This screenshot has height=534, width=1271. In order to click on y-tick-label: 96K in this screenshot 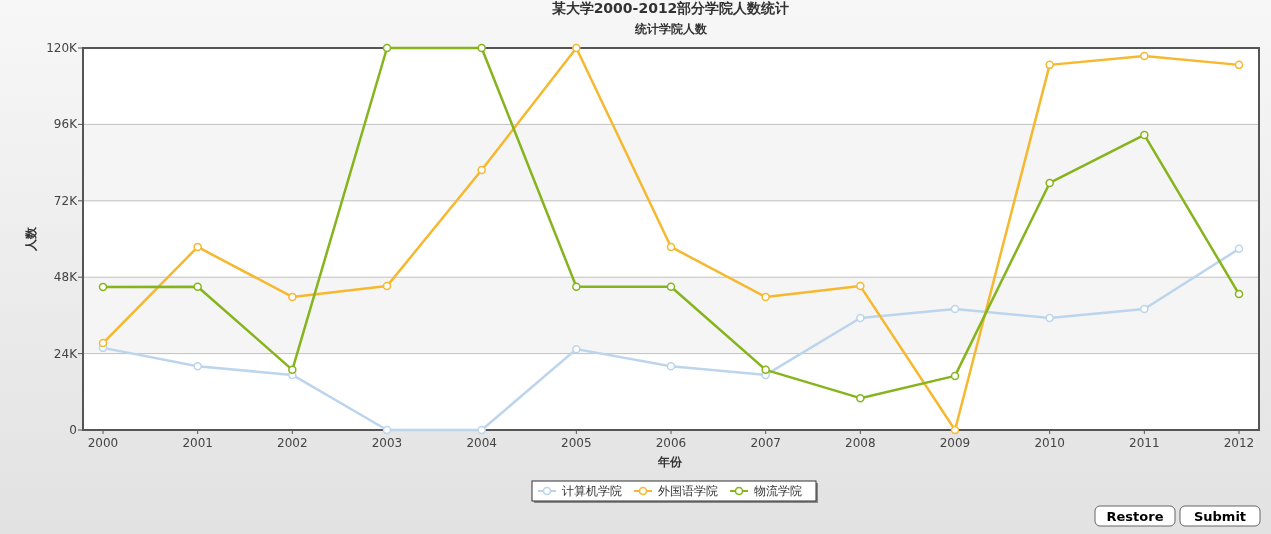, I will do `click(66, 124)`.